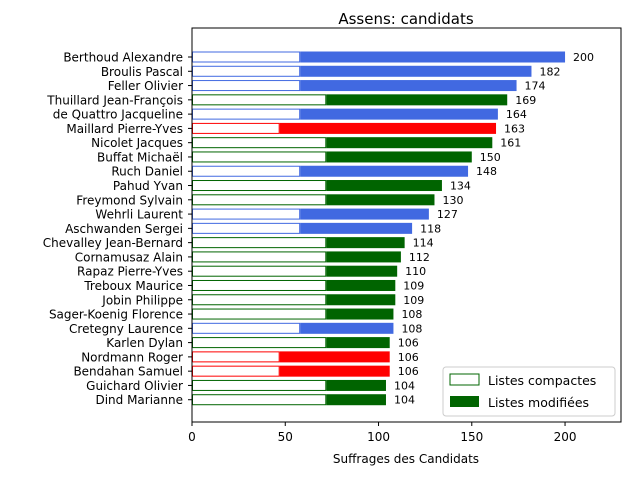 The width and height of the screenshot is (640, 480). I want to click on category-label-rapaz-pierre-yves: Rapaz Pierre-Yves, so click(130, 272).